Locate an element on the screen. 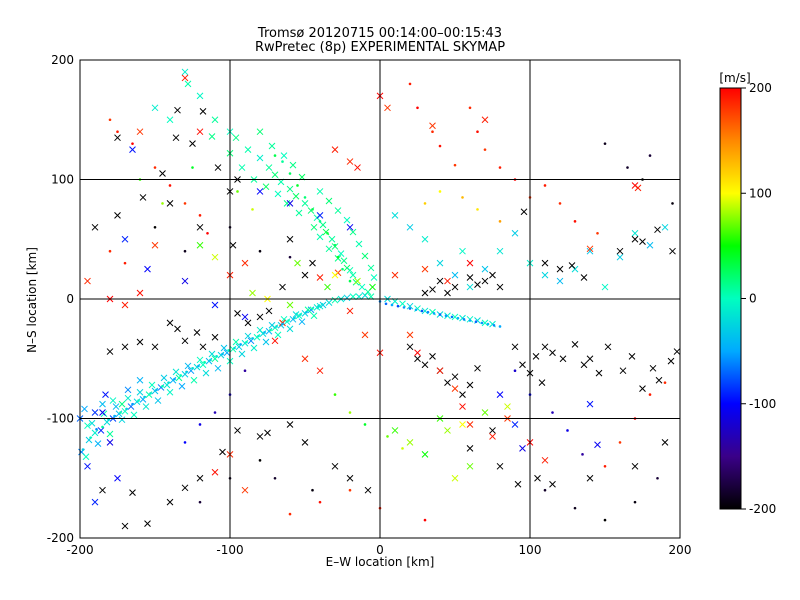 The width and height of the screenshot is (800, 600). colorbar-ticks: 200 100 0 -100 -200 is located at coordinates (758, 298).